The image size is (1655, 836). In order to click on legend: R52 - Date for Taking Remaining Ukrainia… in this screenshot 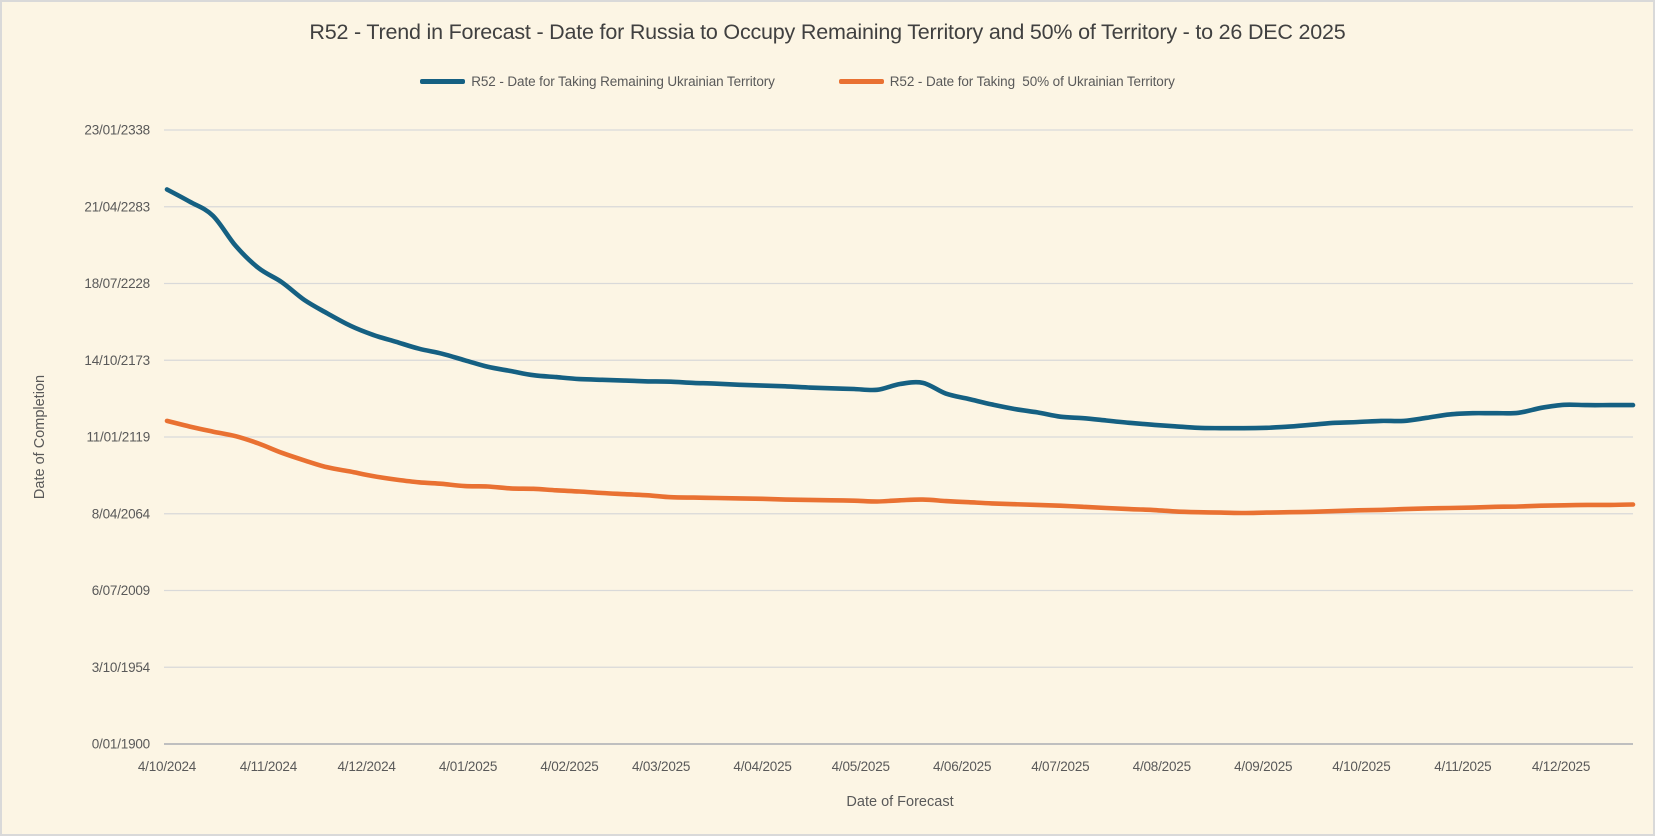, I will do `click(812, 81)`.